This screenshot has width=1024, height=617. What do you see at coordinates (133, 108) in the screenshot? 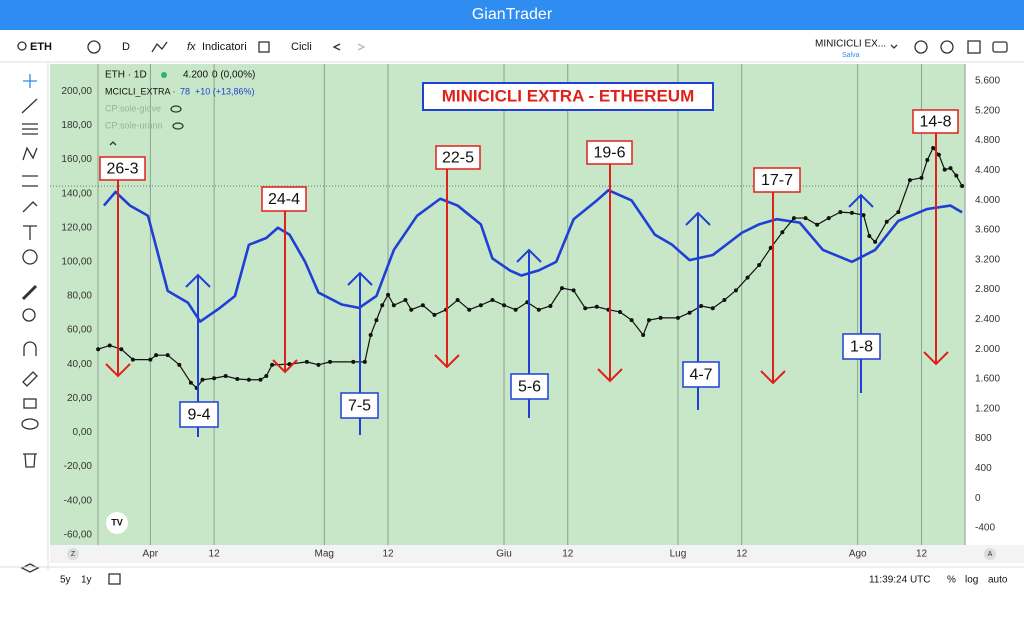
I see `hidden-indicator: CP:sole-giove` at bounding box center [133, 108].